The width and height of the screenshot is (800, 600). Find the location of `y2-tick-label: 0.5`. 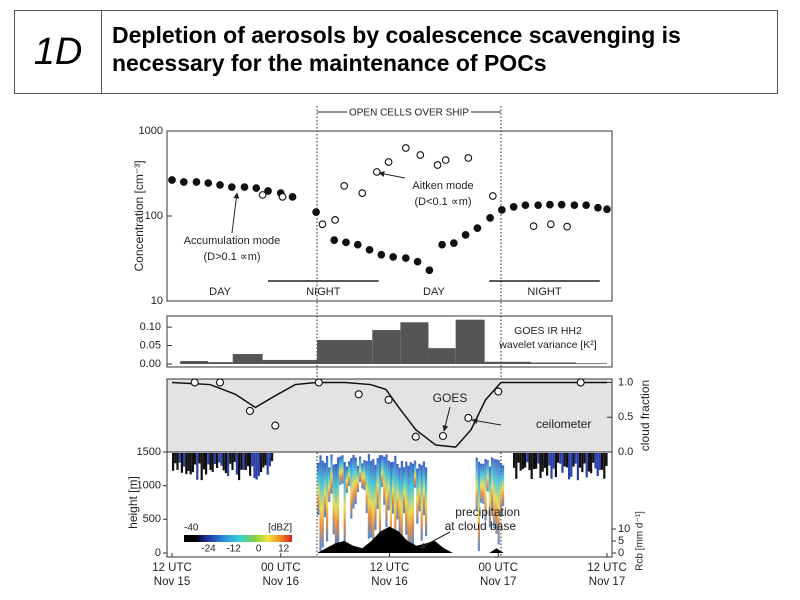

y2-tick-label: 0.5 is located at coordinates (625, 417).